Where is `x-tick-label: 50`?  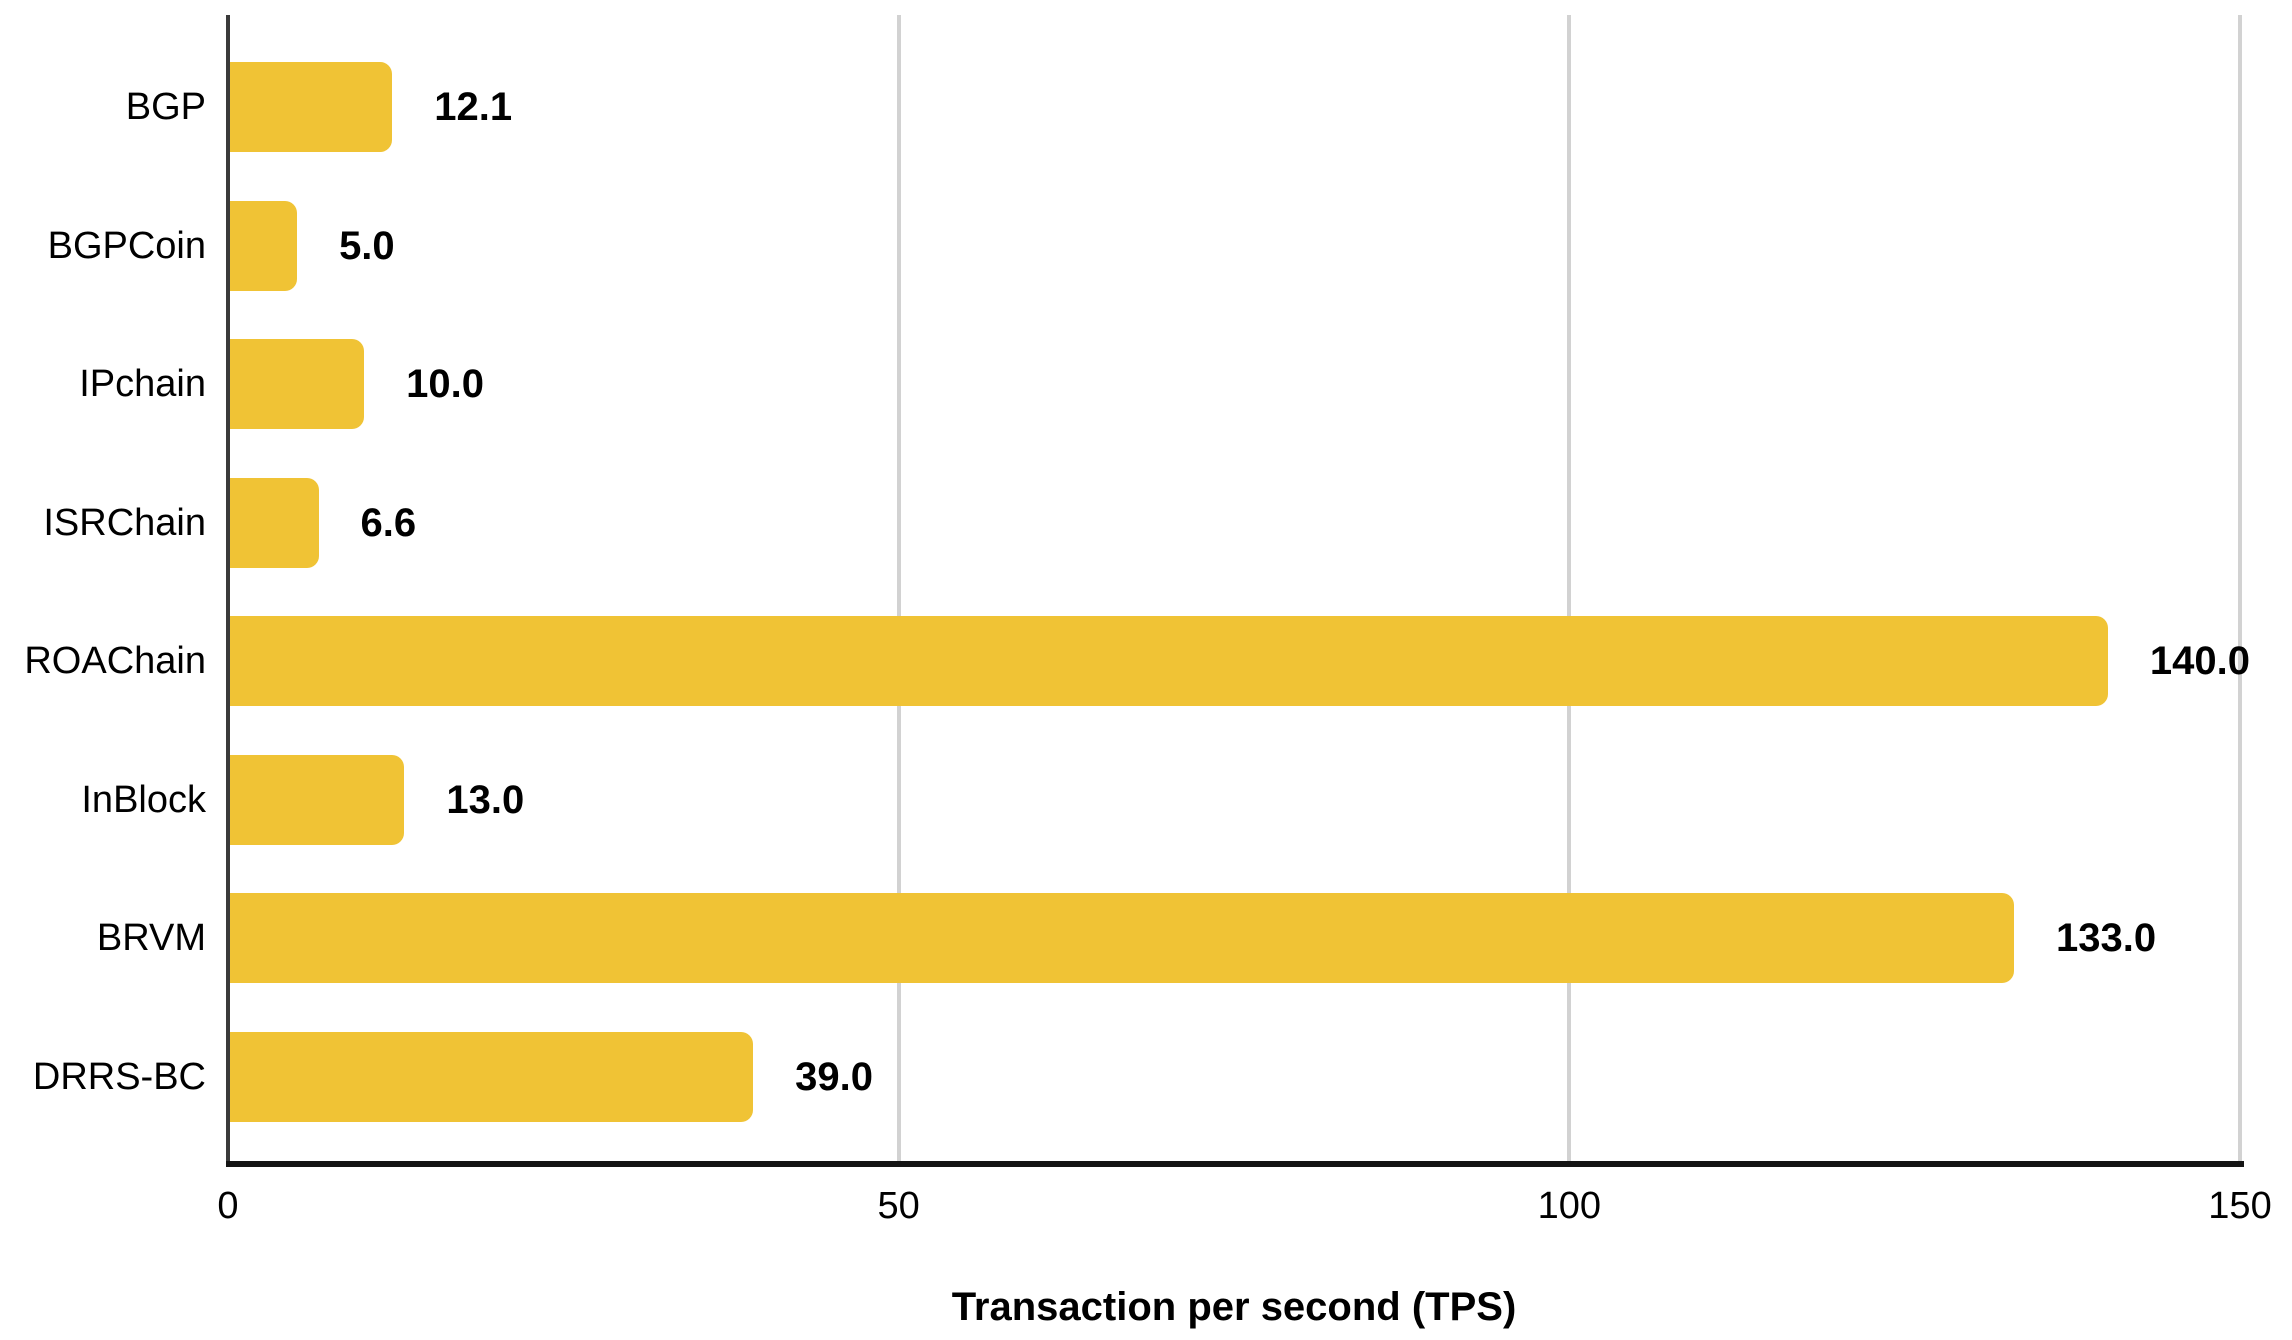 x-tick-label: 50 is located at coordinates (898, 1206).